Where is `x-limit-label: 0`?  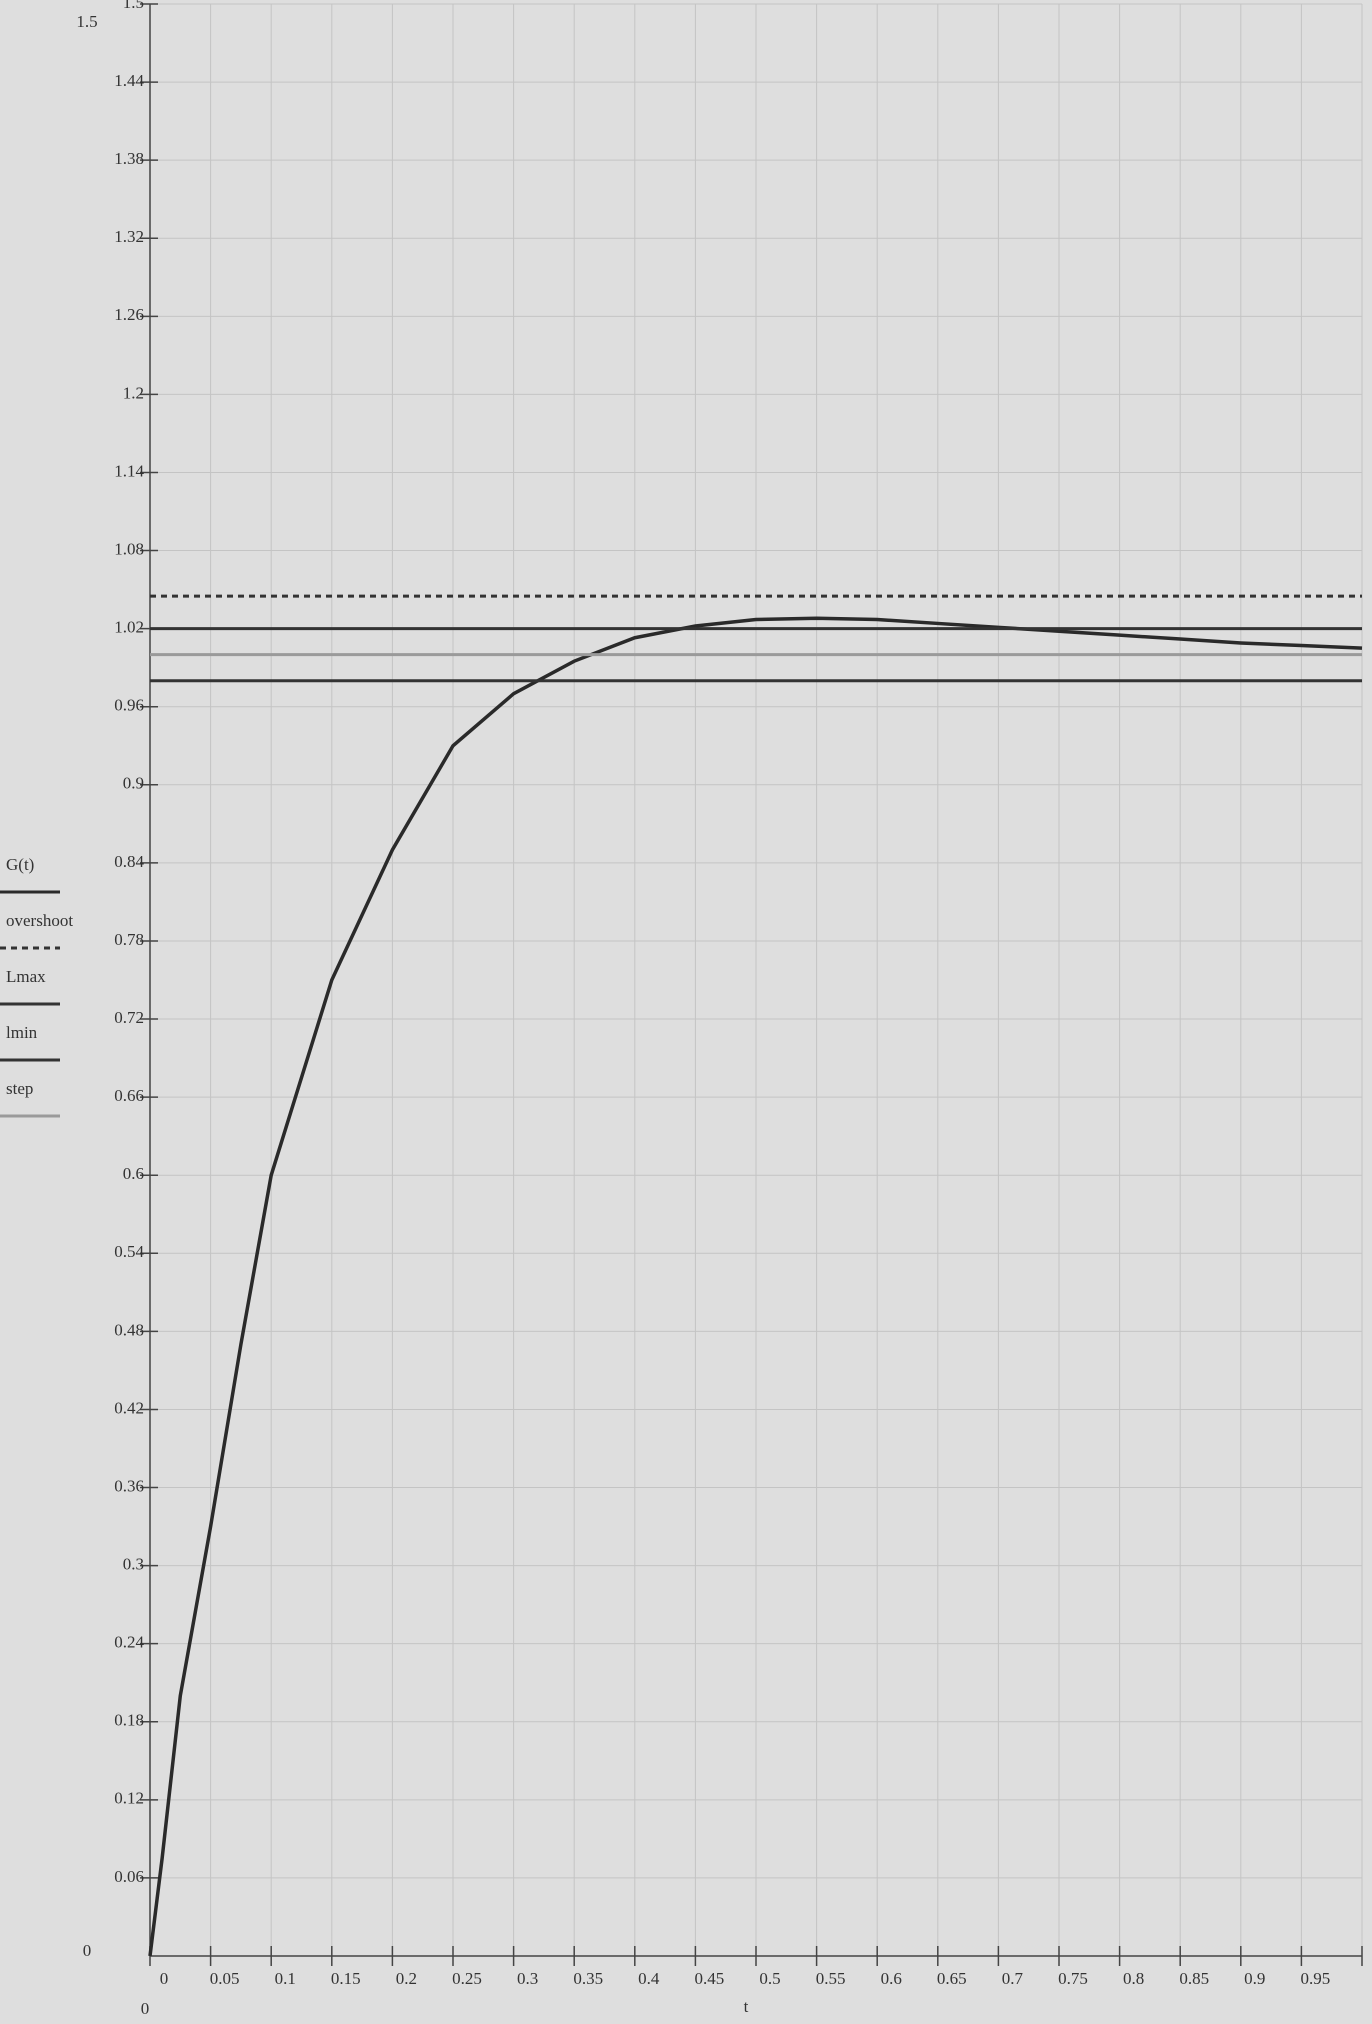 x-limit-label: 0 is located at coordinates (145, 2008).